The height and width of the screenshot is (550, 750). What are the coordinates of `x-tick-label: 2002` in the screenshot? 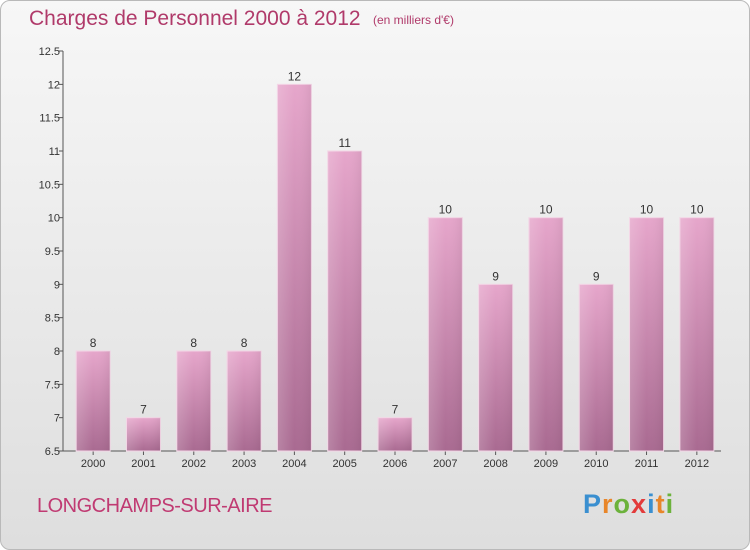 It's located at (194, 464).